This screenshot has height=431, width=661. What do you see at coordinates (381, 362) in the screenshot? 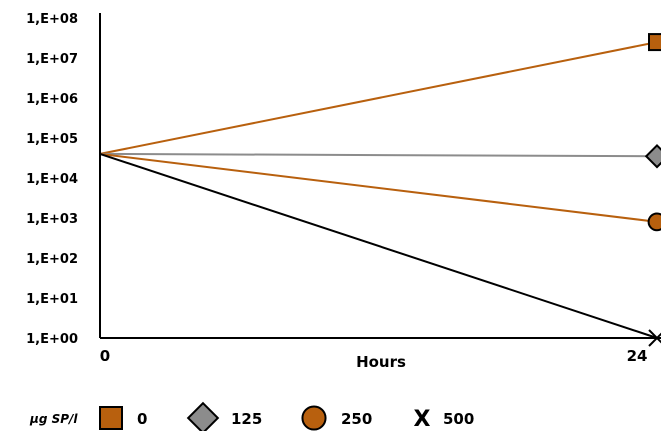
I see `x-axis-title: Hours` at bounding box center [381, 362].